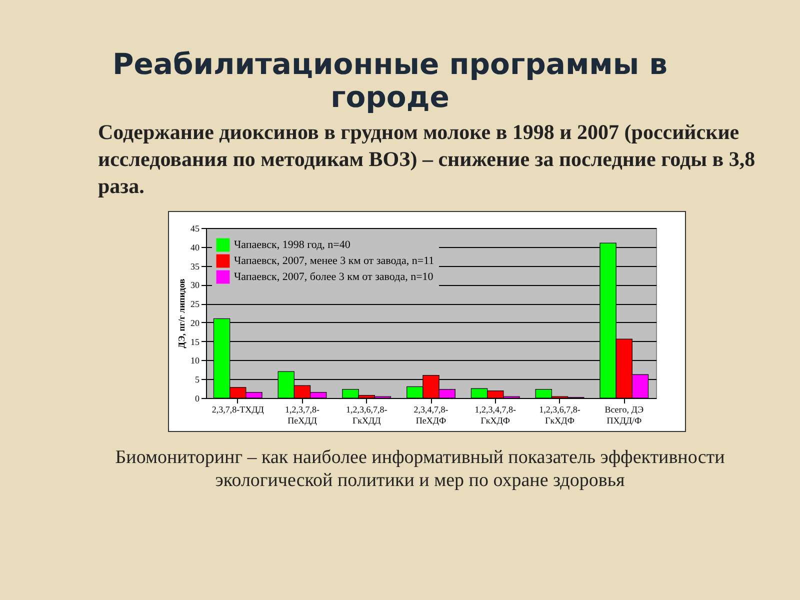 This screenshot has height=600, width=800. I want to click on y-tick-label: 30, so click(195, 285).